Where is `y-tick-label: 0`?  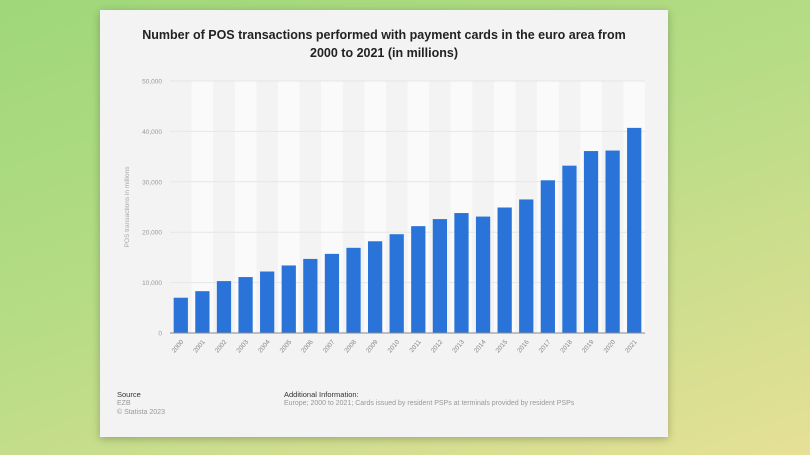
y-tick-label: 0 is located at coordinates (160, 334).